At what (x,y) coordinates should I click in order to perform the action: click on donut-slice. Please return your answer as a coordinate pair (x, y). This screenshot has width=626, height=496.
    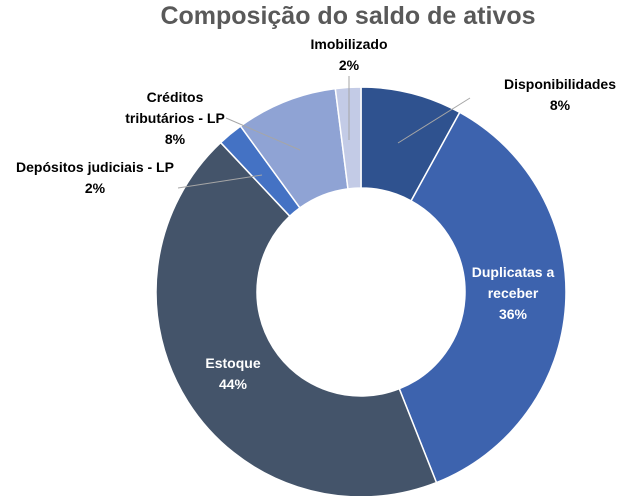
    Looking at the image, I should click on (348, 138).